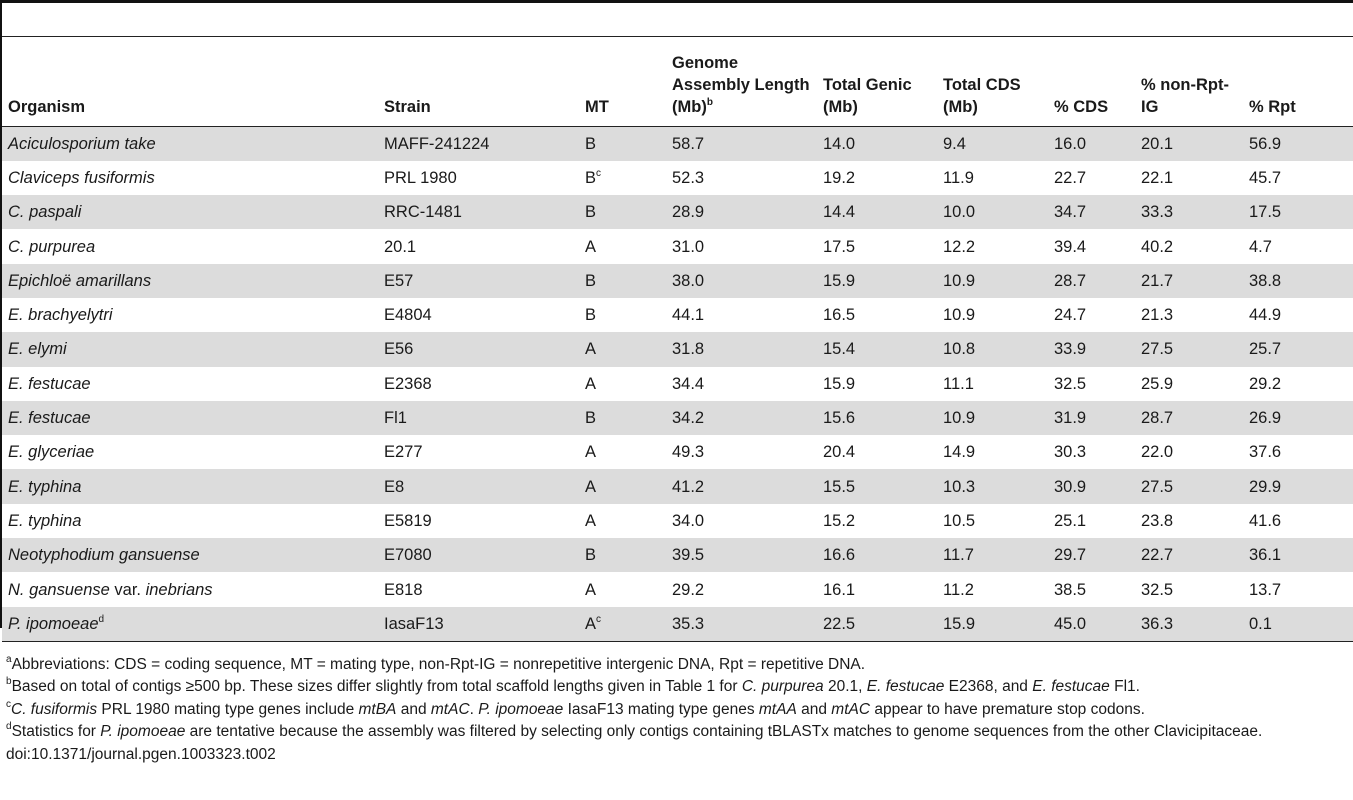  I want to click on footnote-text: Statistics for, so click(56, 732).